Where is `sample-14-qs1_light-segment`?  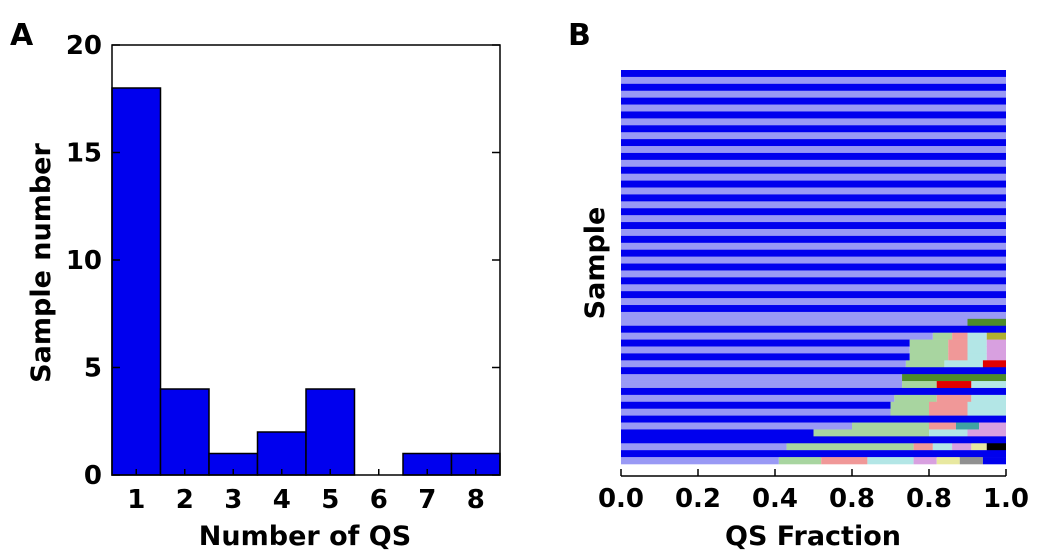 sample-14-qs1_light-segment is located at coordinates (813, 163).